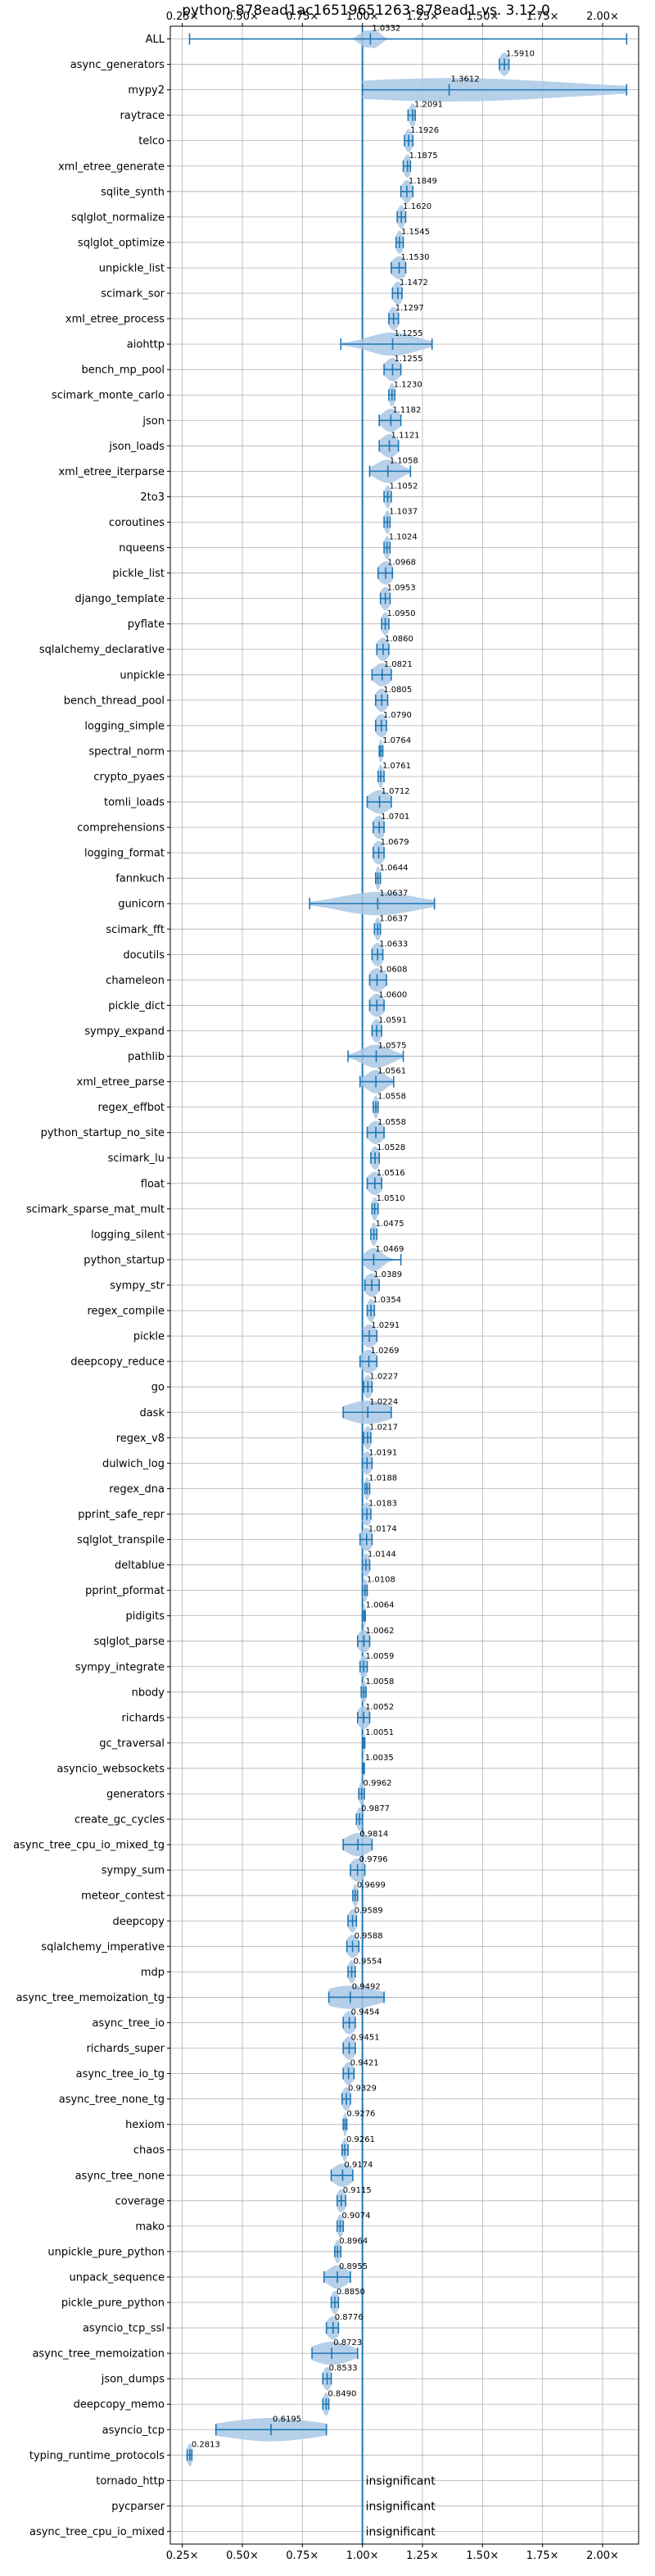 The width and height of the screenshot is (655, 2576). Describe the element at coordinates (369, 1910) in the screenshot. I see `median-value-label: 0.9589` at that location.